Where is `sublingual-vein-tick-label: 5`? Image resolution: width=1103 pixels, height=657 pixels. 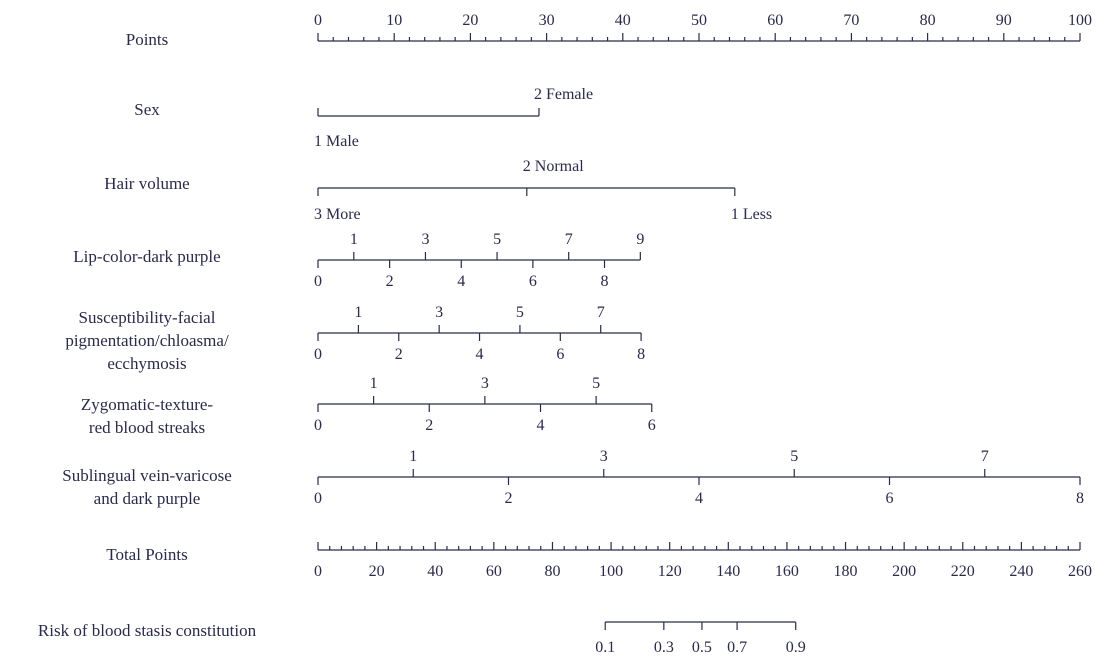 sublingual-vein-tick-label: 5 is located at coordinates (794, 456).